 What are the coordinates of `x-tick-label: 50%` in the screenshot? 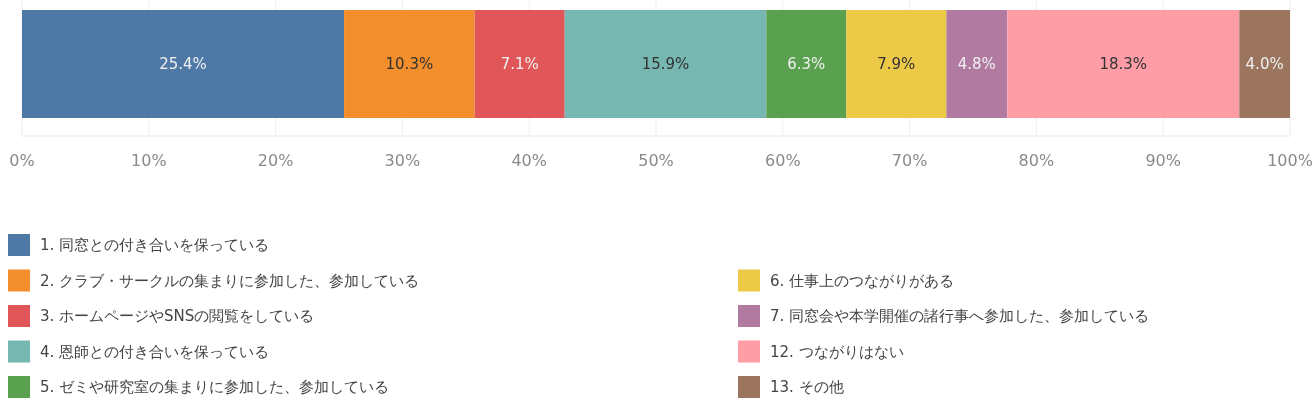 It's located at (656, 160).